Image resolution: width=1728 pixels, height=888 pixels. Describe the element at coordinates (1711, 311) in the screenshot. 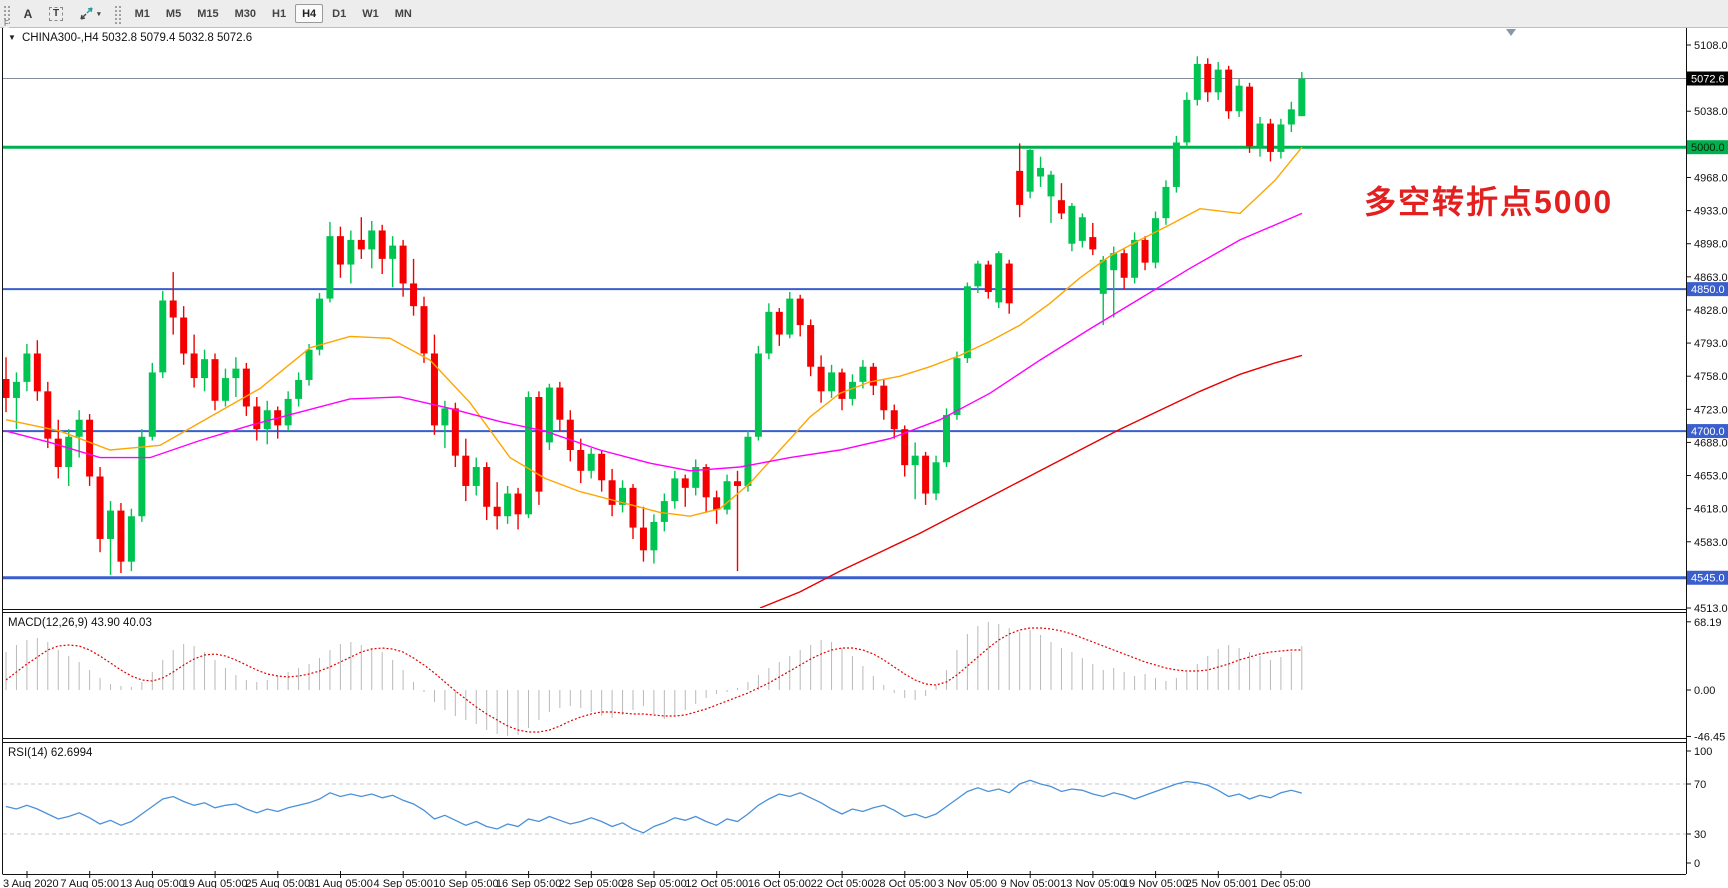

I see `price-axis-label: 4828.0` at that location.